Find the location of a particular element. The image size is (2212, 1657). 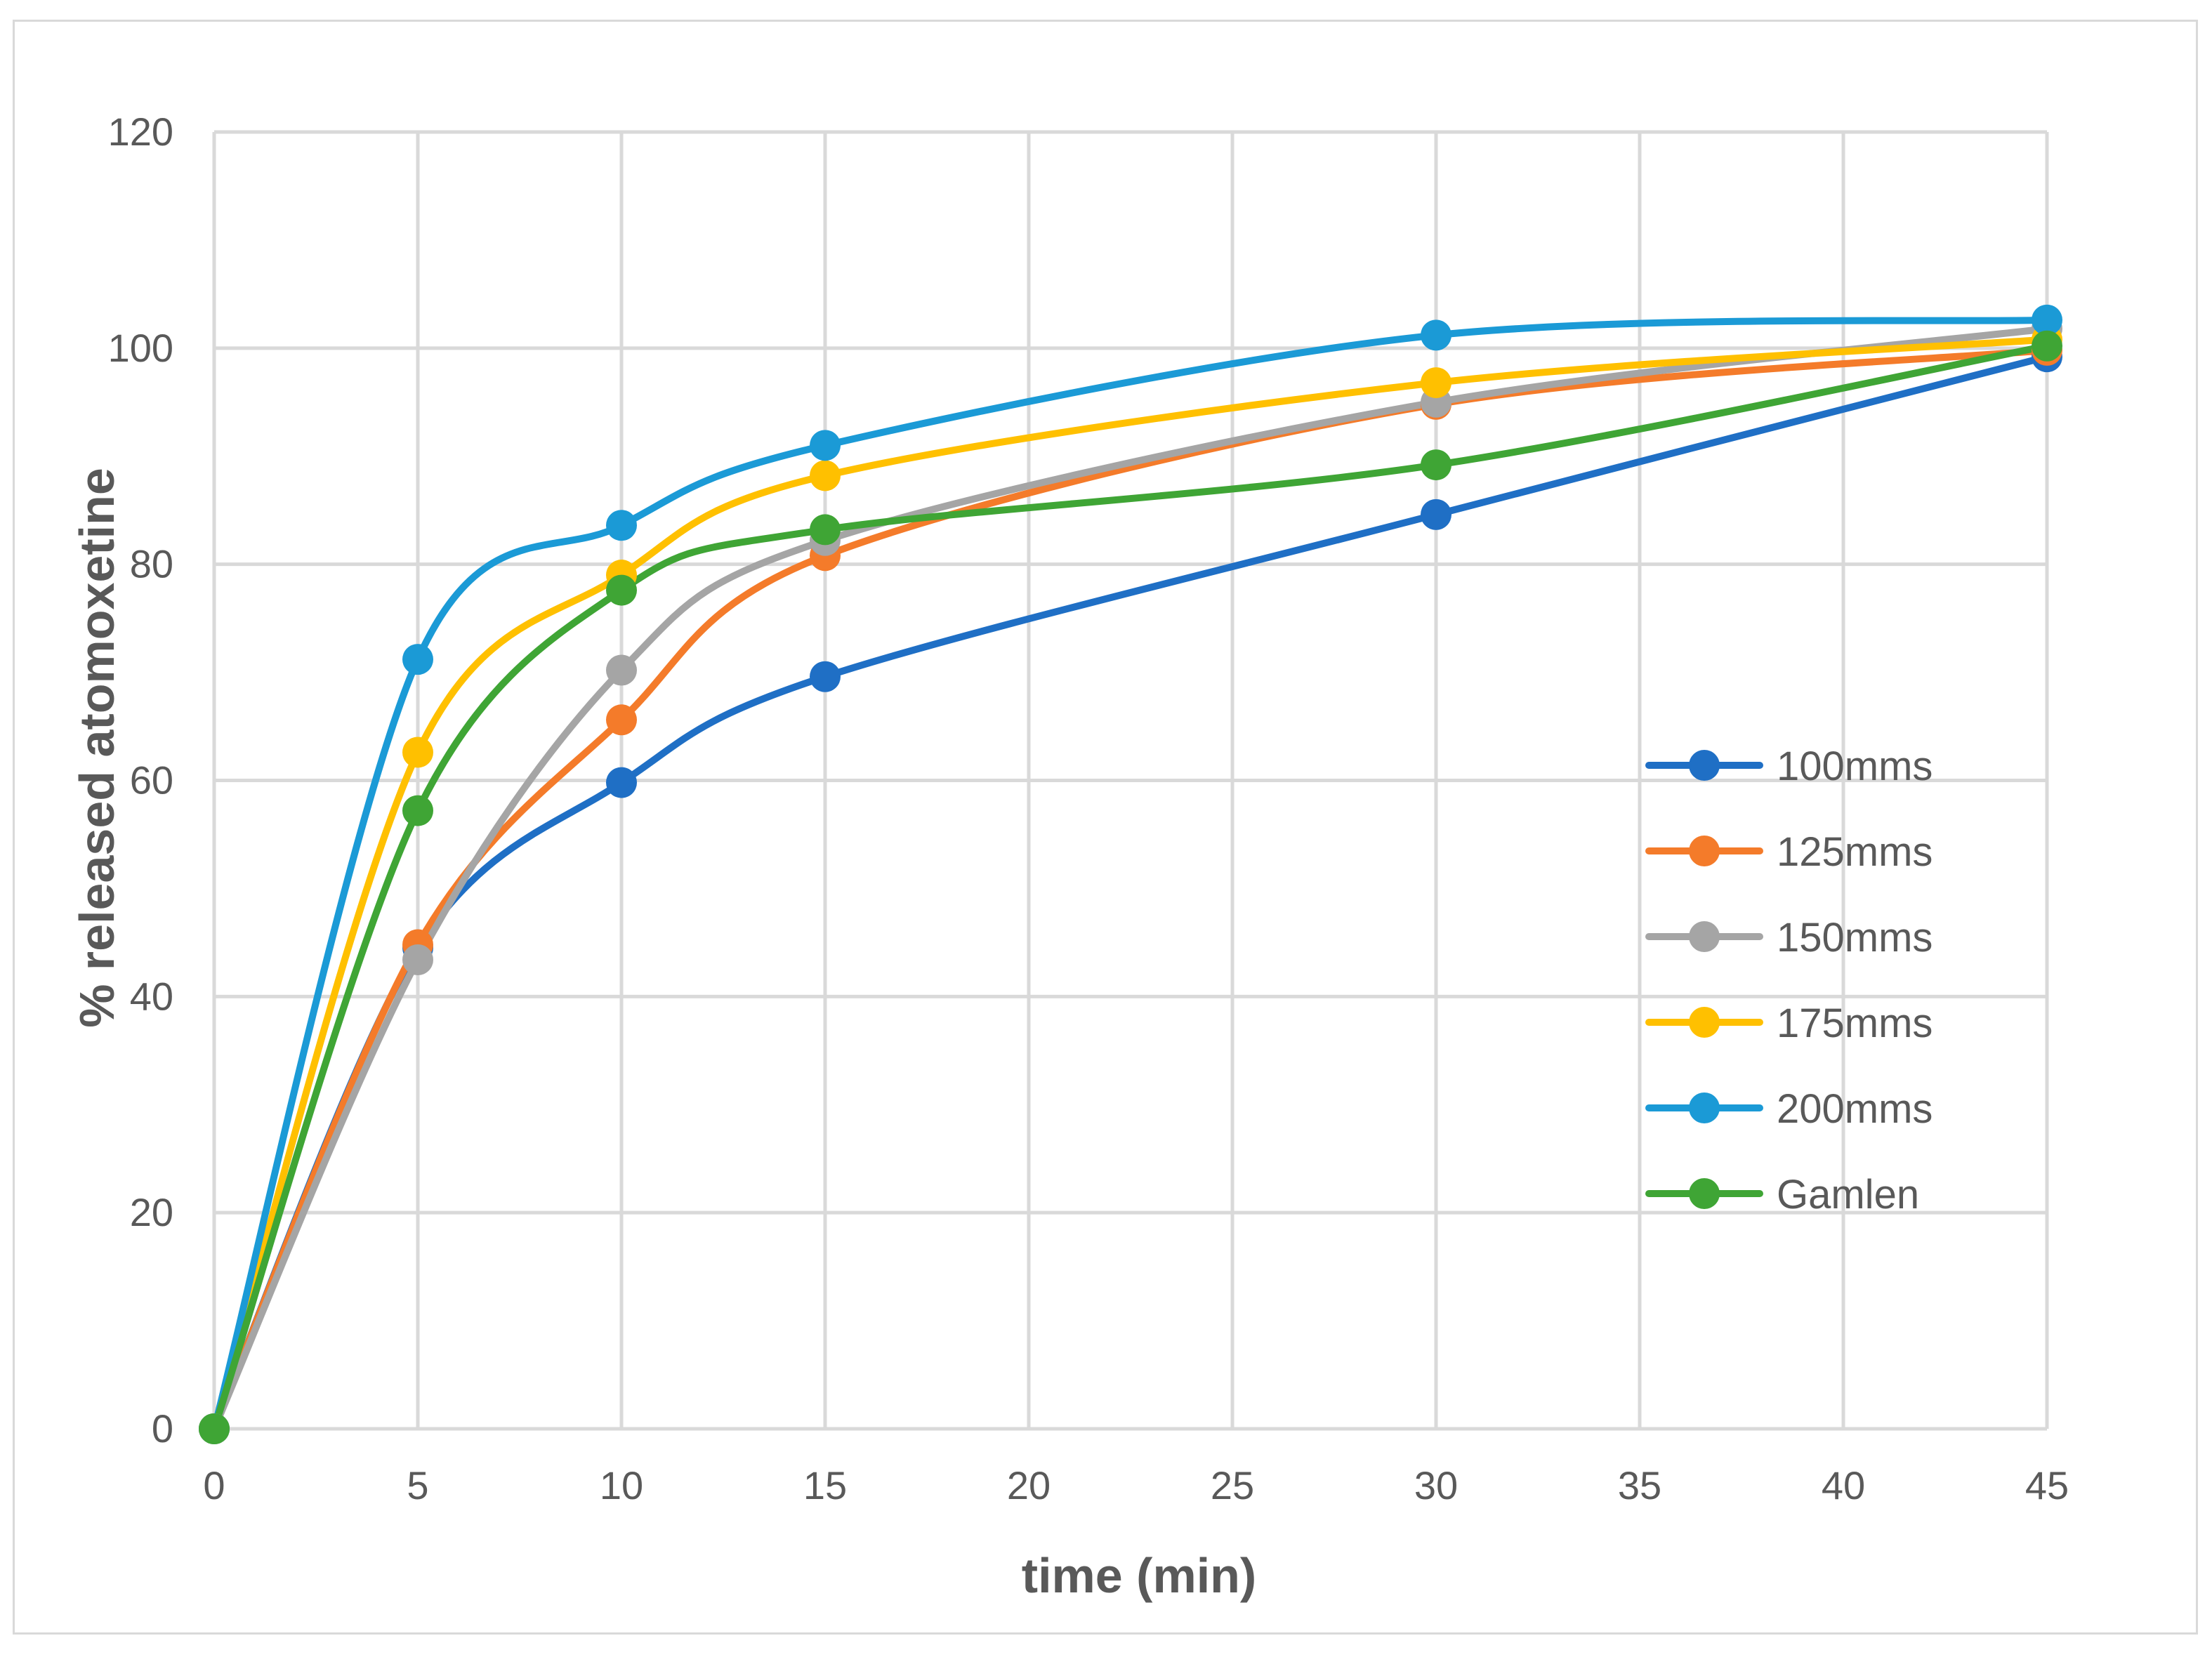

x-tick-label: 30 is located at coordinates (1436, 1485).